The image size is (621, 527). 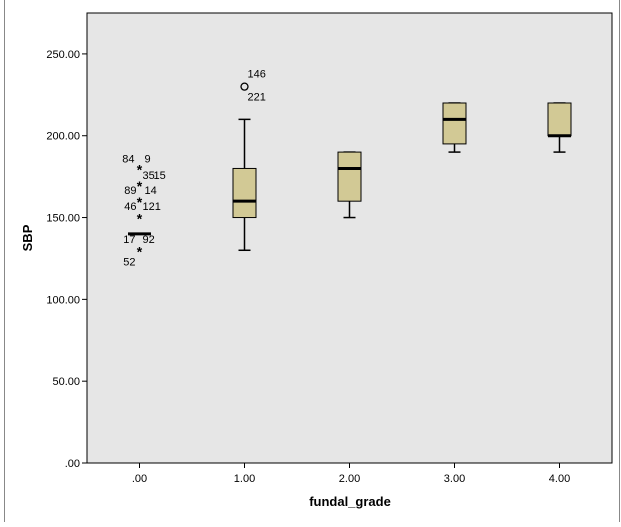 I want to click on case-label: 9, so click(x=148, y=159).